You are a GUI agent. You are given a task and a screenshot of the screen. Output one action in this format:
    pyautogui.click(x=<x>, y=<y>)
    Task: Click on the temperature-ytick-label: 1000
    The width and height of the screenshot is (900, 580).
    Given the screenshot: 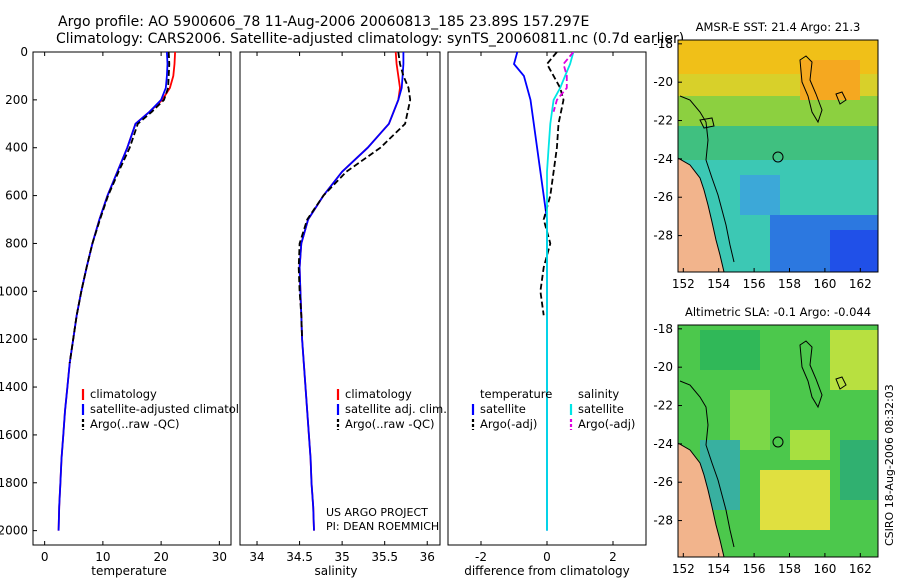 What is the action you would take?
    pyautogui.click(x=14, y=291)
    